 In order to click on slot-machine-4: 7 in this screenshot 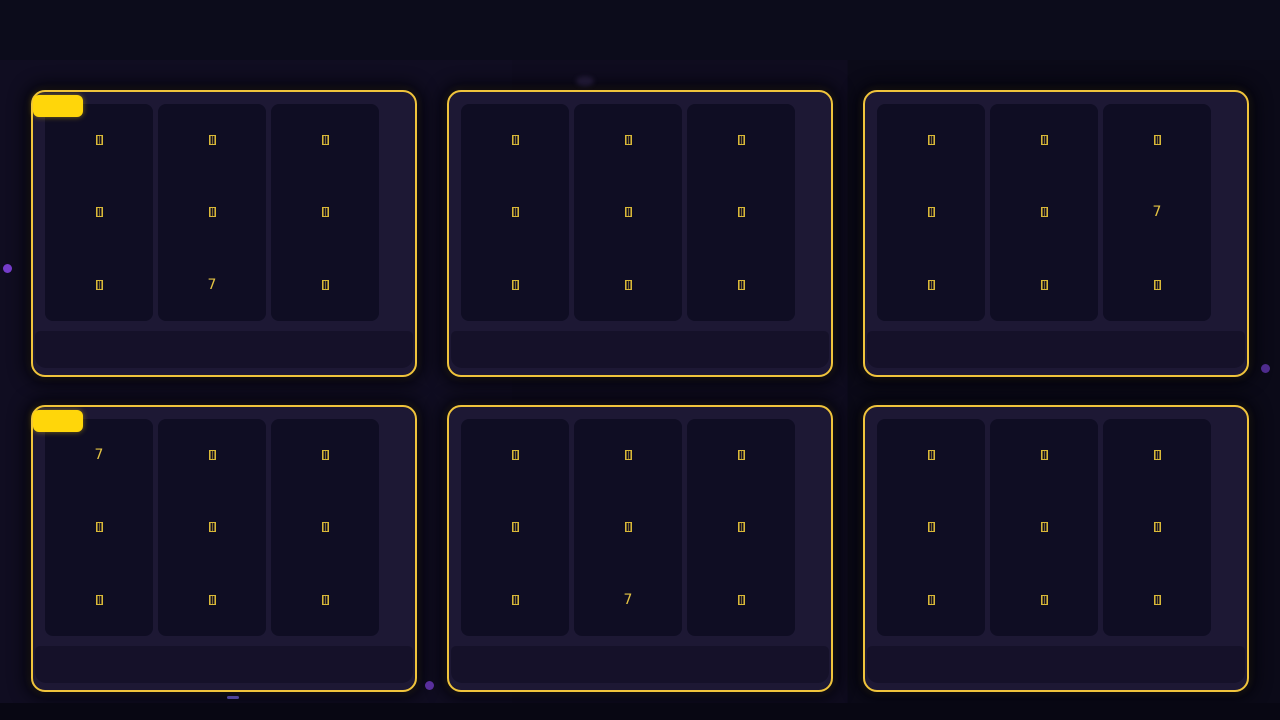, I will do `click(224, 548)`.